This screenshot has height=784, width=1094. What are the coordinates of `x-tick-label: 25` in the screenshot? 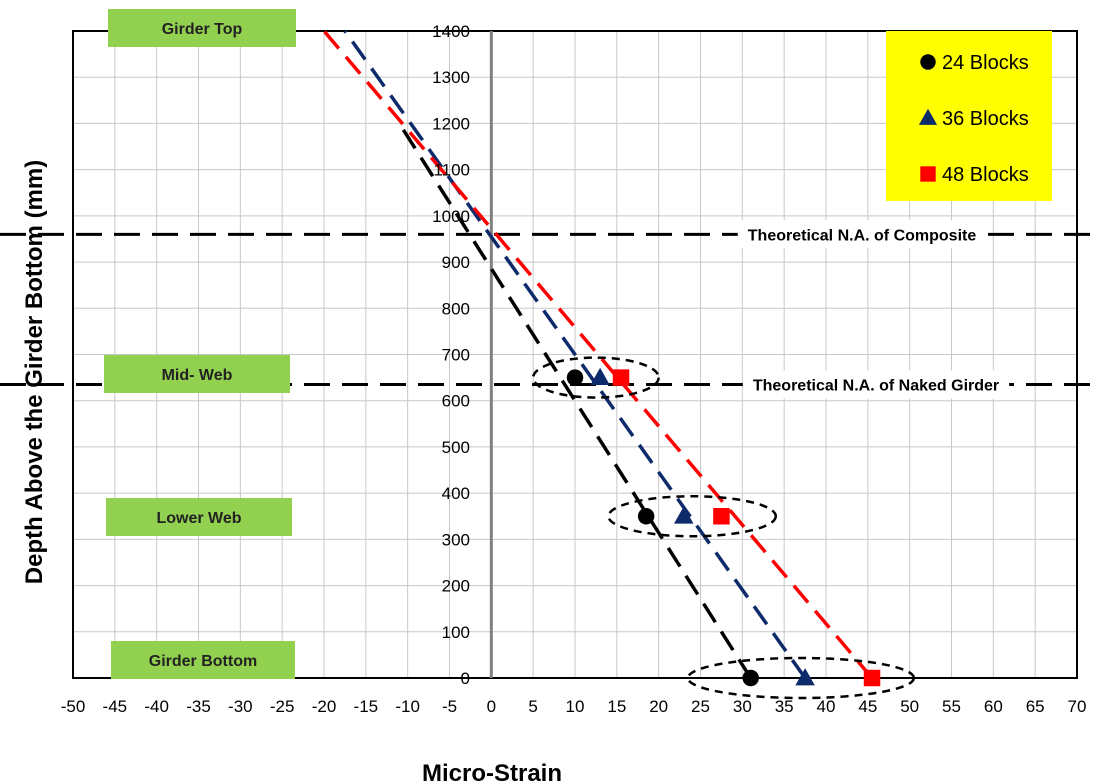 It's located at (700, 706).